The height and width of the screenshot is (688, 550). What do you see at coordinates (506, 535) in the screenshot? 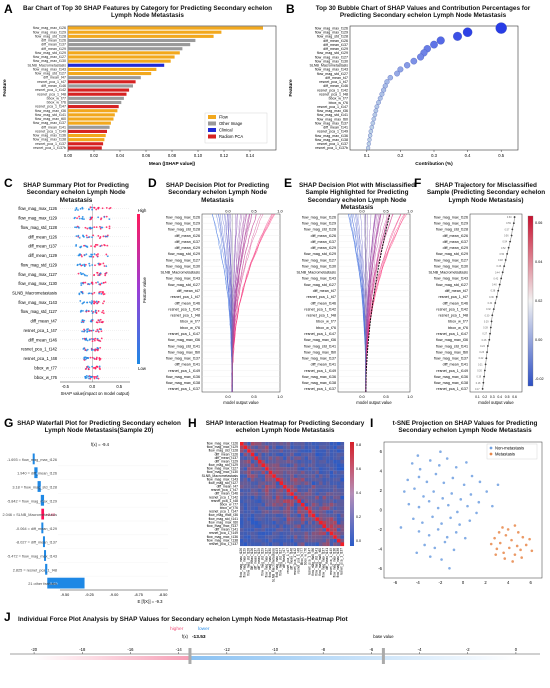
I see `chart-i-point-metastasis` at bounding box center [506, 535].